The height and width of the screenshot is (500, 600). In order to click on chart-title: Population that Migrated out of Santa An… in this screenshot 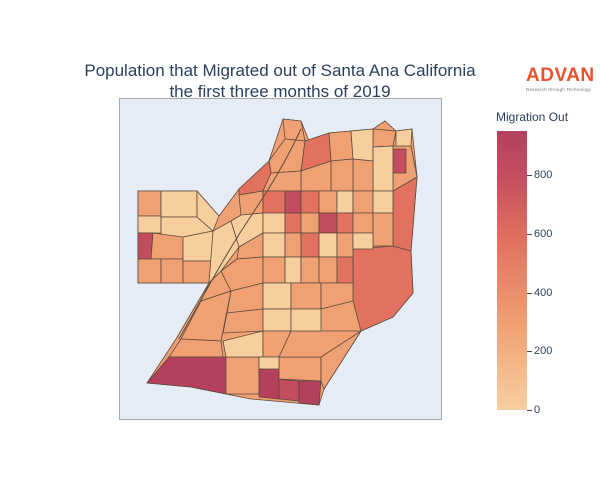, I will do `click(280, 81)`.